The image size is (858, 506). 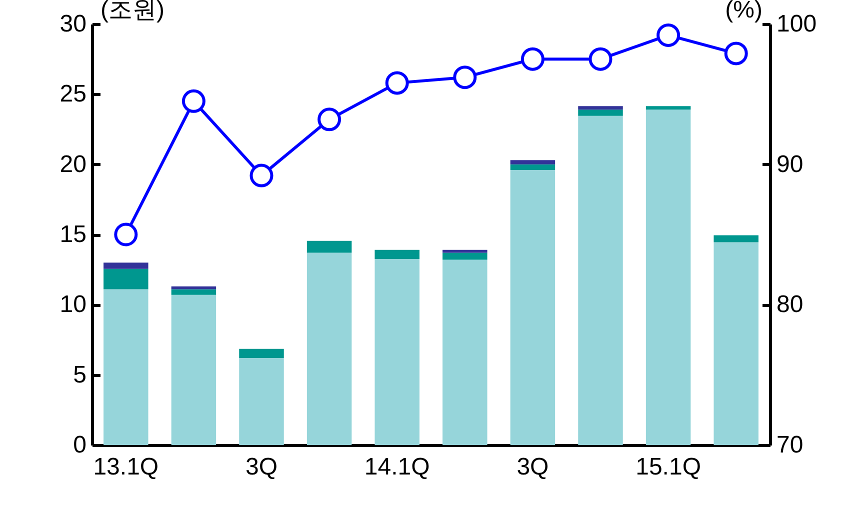 What do you see at coordinates (73, 234) in the screenshot?
I see `y-tick-label: 15` at bounding box center [73, 234].